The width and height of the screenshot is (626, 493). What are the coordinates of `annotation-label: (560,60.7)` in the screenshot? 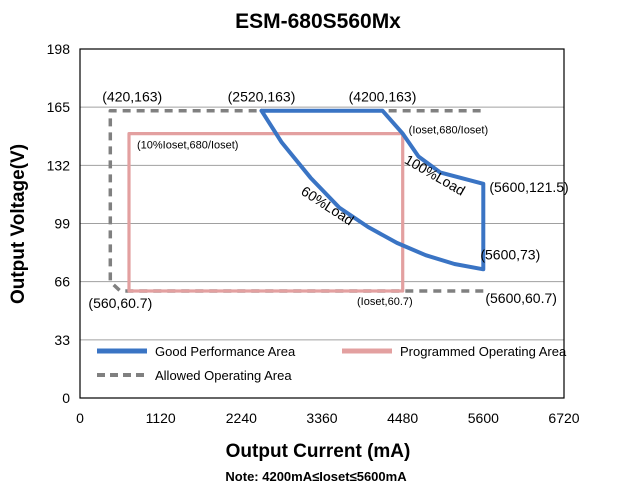 It's located at (120, 303).